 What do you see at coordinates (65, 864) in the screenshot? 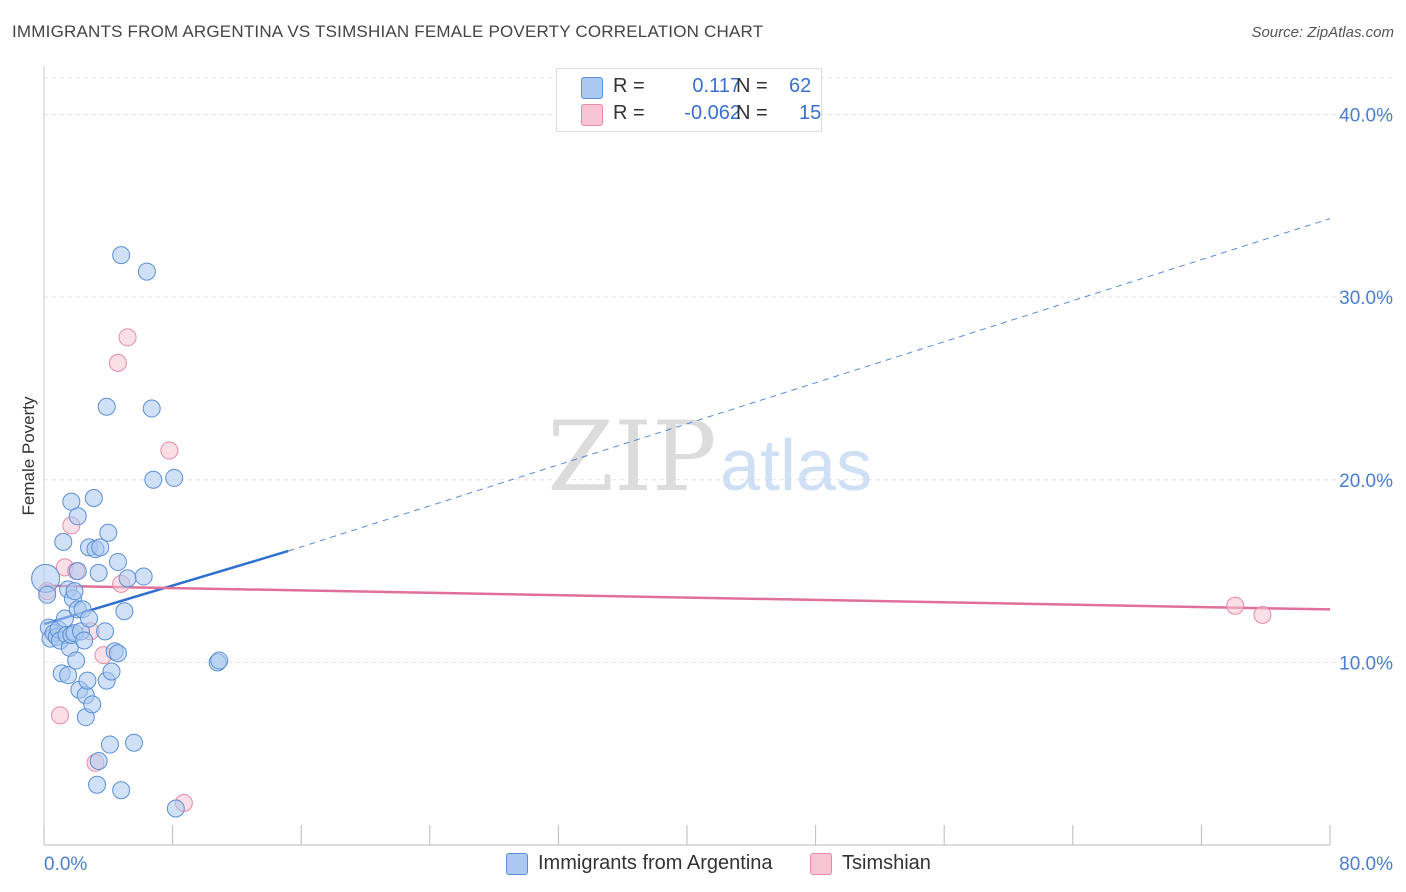
I see `x-tick-min: 0.0%` at bounding box center [65, 864].